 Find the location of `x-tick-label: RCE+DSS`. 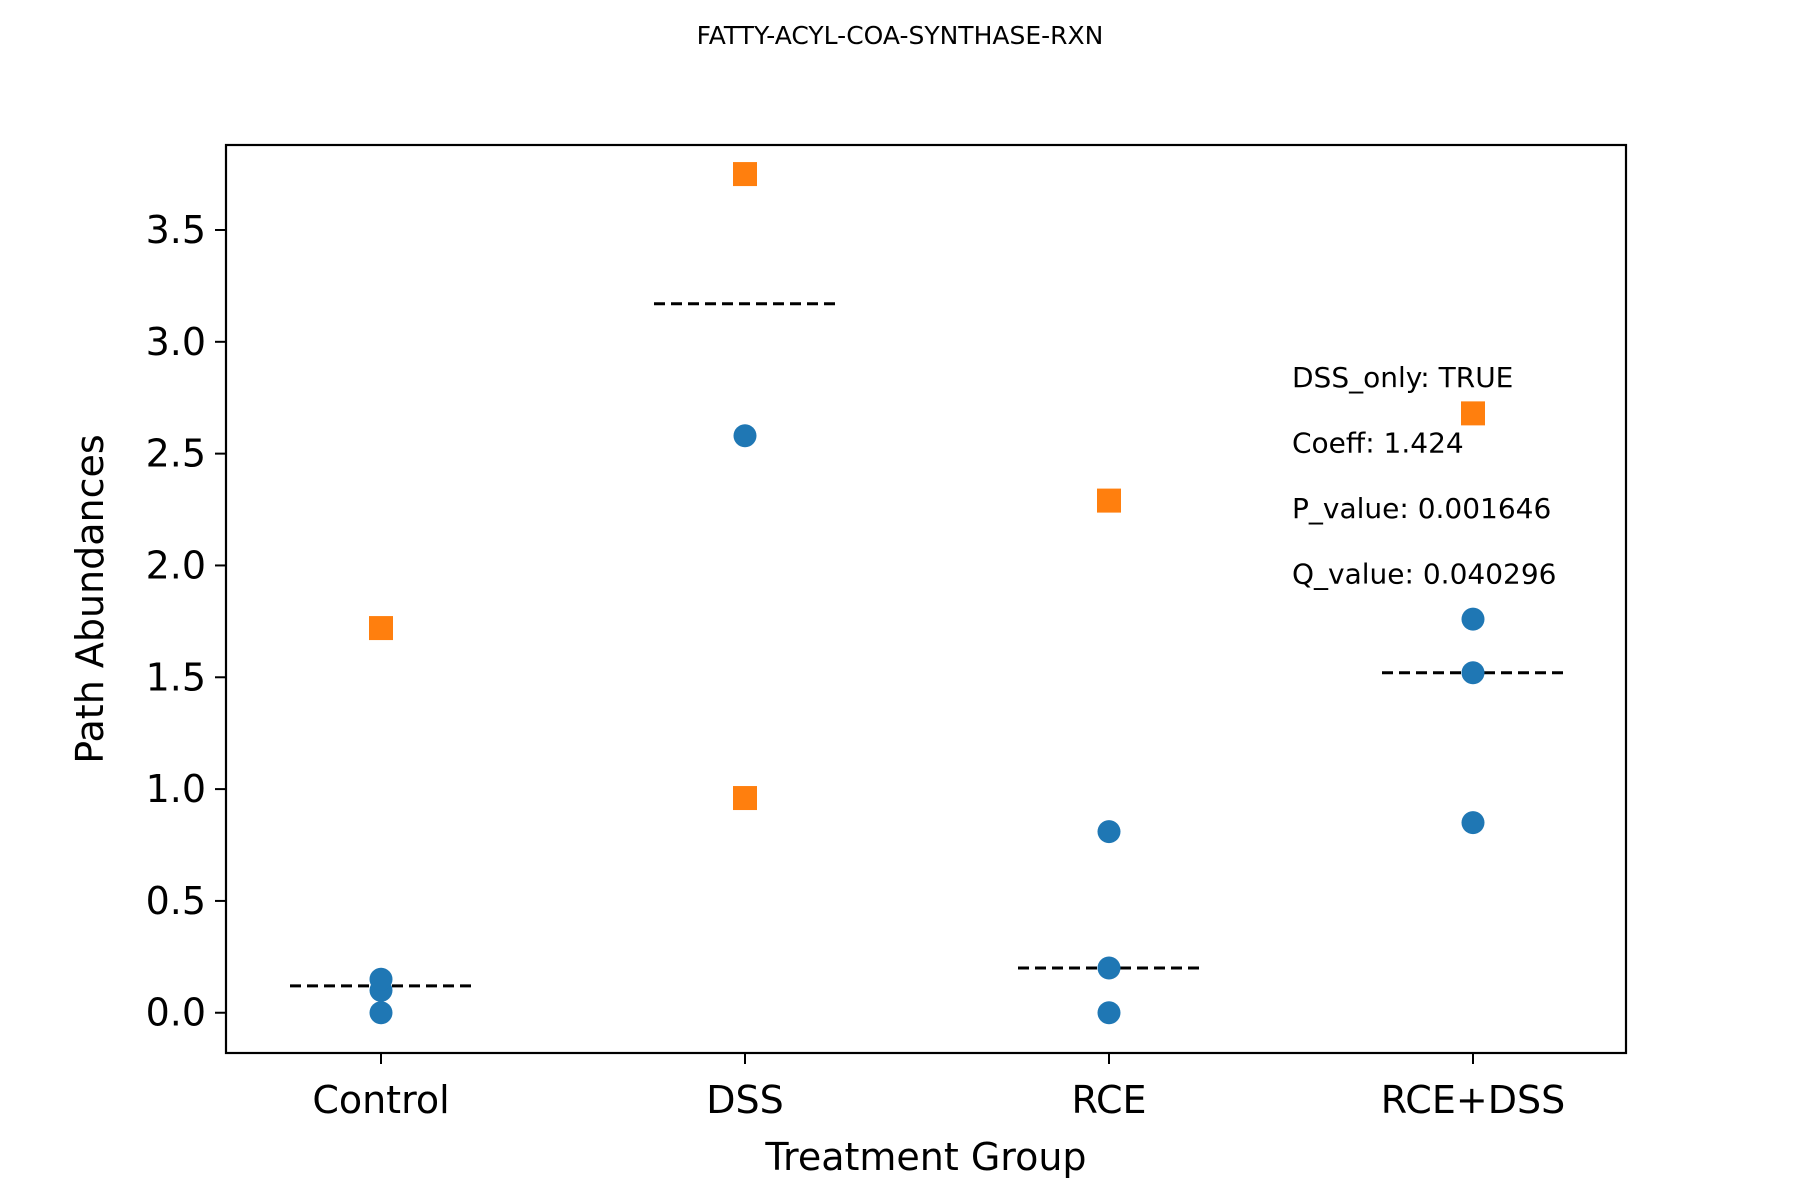

x-tick-label: RCE+DSS is located at coordinates (1473, 1100).